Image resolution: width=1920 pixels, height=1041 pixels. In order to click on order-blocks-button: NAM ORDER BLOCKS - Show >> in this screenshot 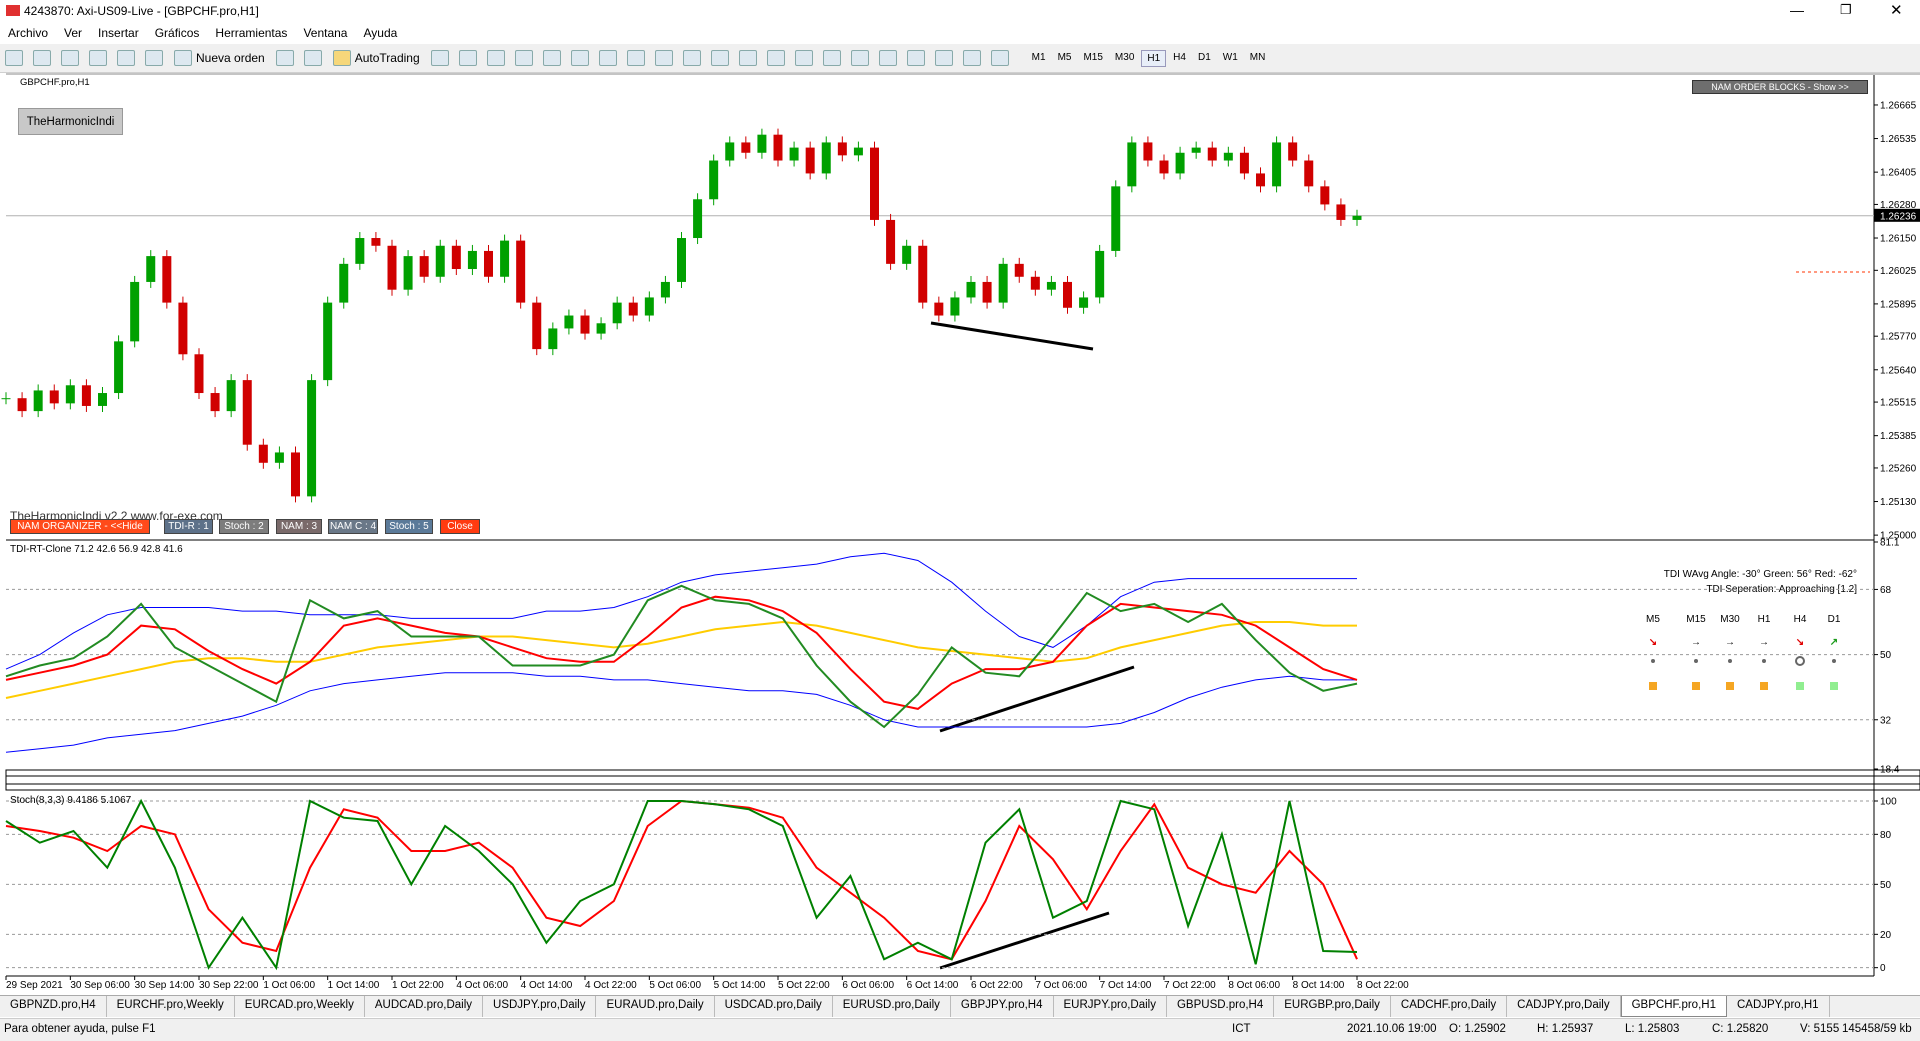, I will do `click(1780, 87)`.